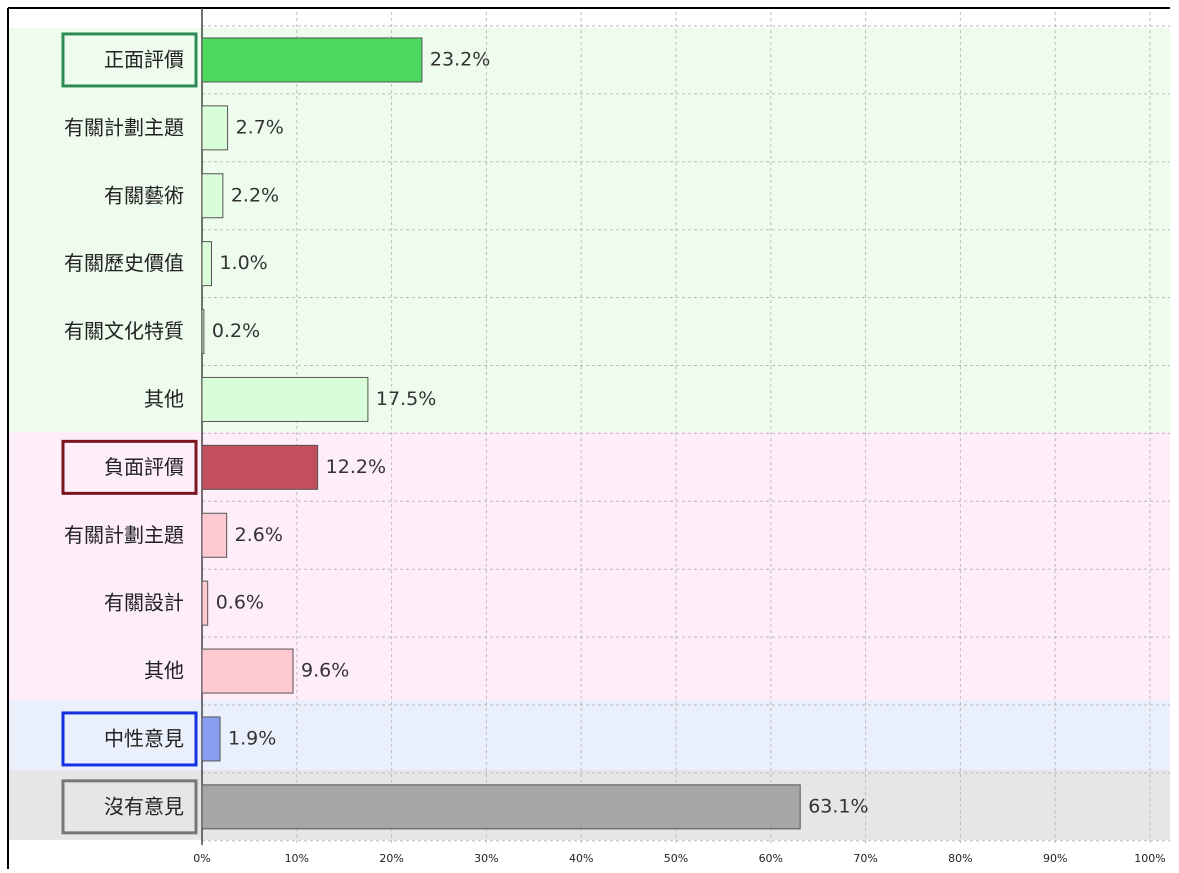 The image size is (1179, 873). Describe the element at coordinates (144, 59) in the screenshot. I see `y-tick-label: 正面評價` at that location.